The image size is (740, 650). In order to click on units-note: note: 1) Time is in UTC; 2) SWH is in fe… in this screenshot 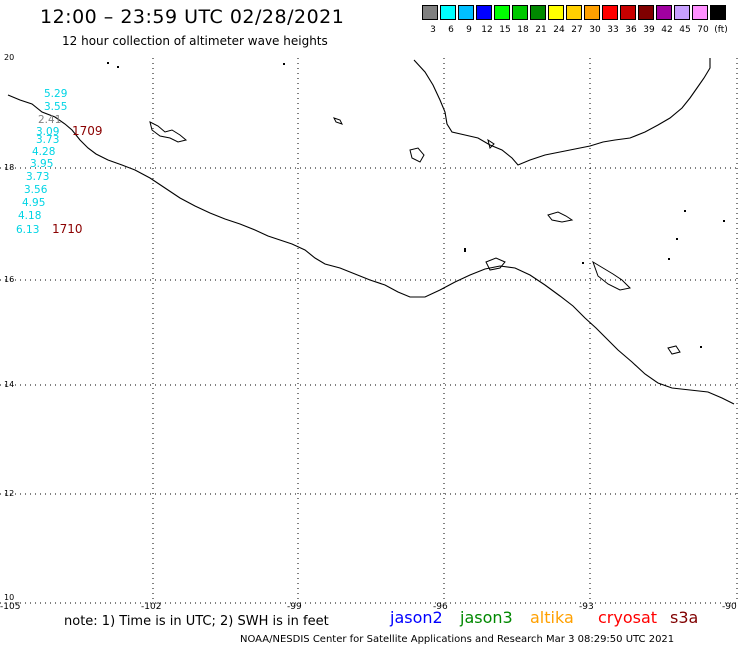, I will do `click(196, 621)`.